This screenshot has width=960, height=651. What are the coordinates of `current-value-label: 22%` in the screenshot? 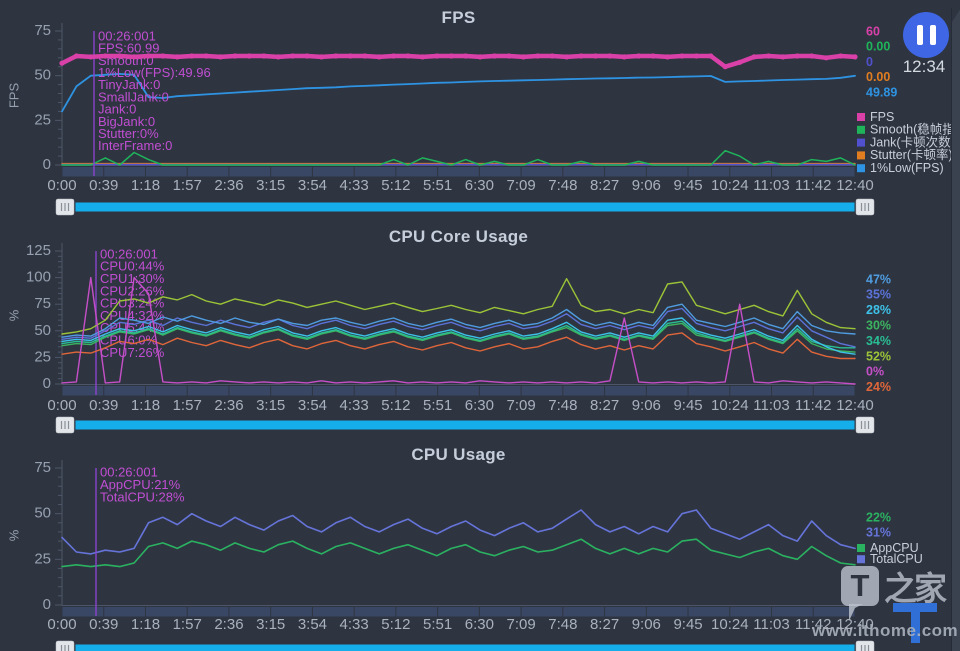 It's located at (878, 517).